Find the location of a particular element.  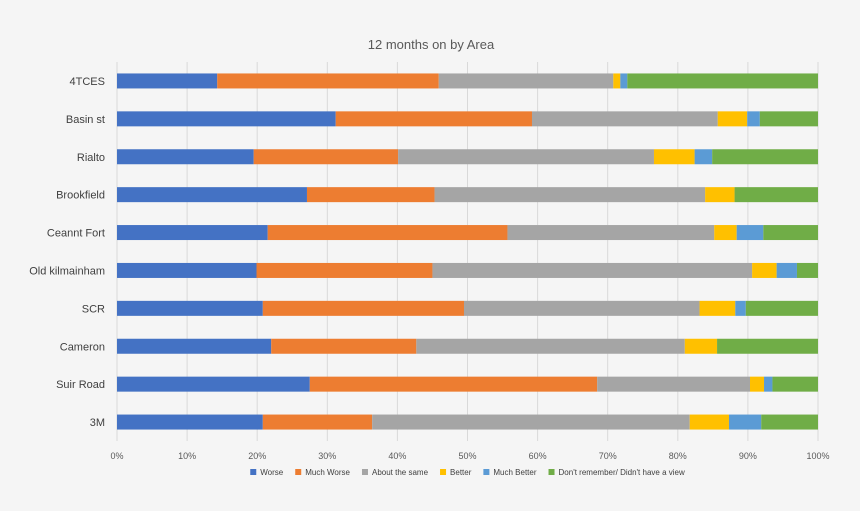

bar-old-kilmainham-much-better is located at coordinates (786, 270).